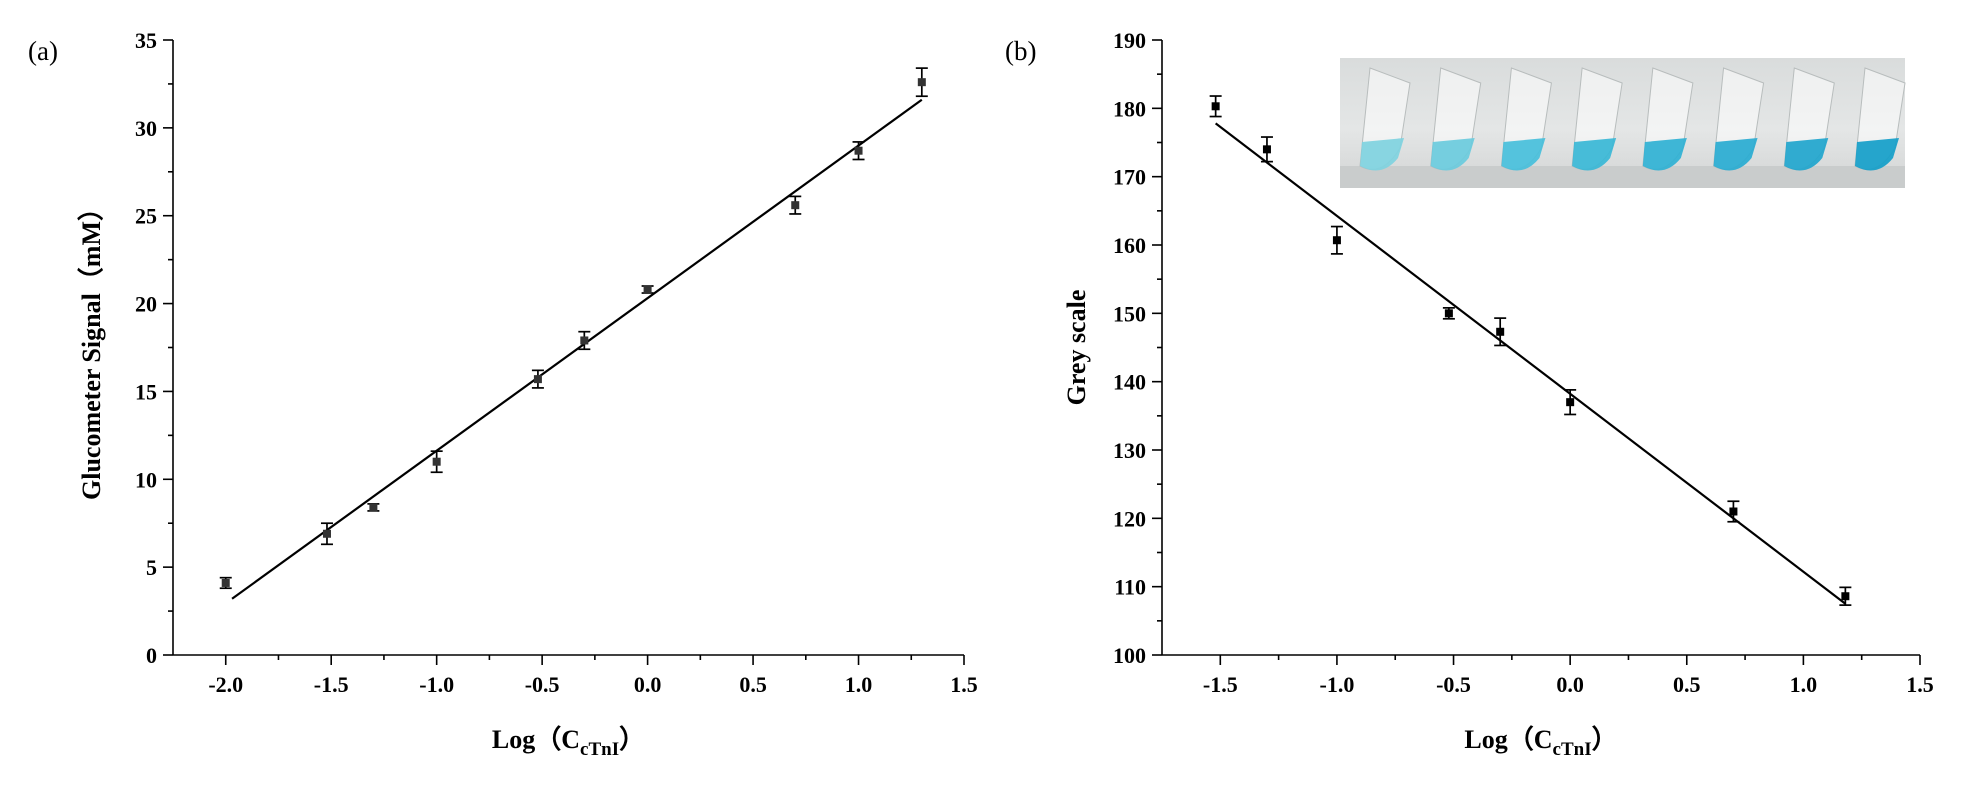 This screenshot has width=1966, height=790. I want to click on y-axis-title: Glucometer Signal（mM）, so click(91, 347).